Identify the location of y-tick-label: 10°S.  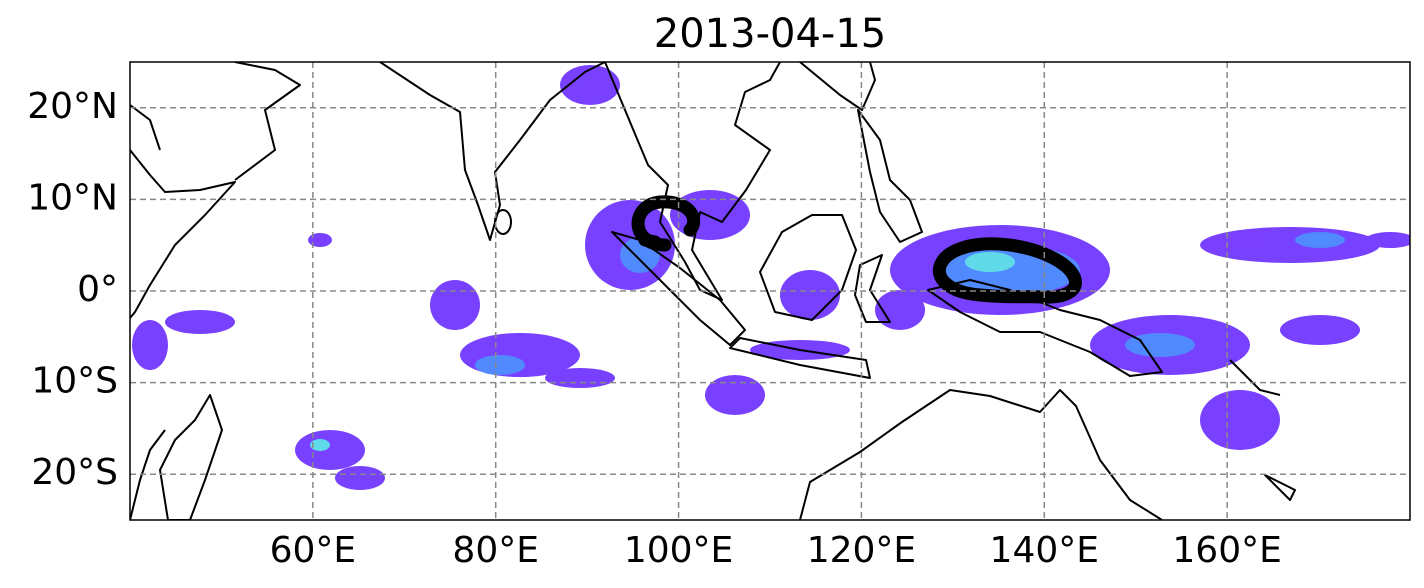
(74, 381).